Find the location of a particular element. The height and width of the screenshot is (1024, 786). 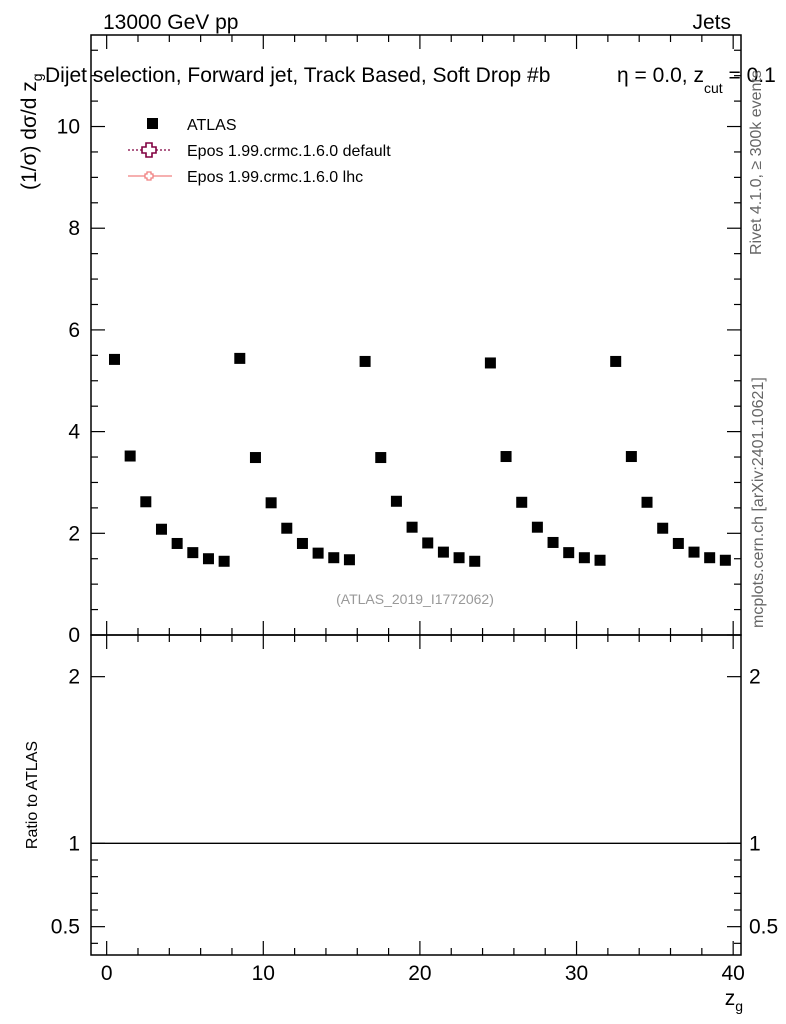

process-label: Jets is located at coordinates (711, 22).